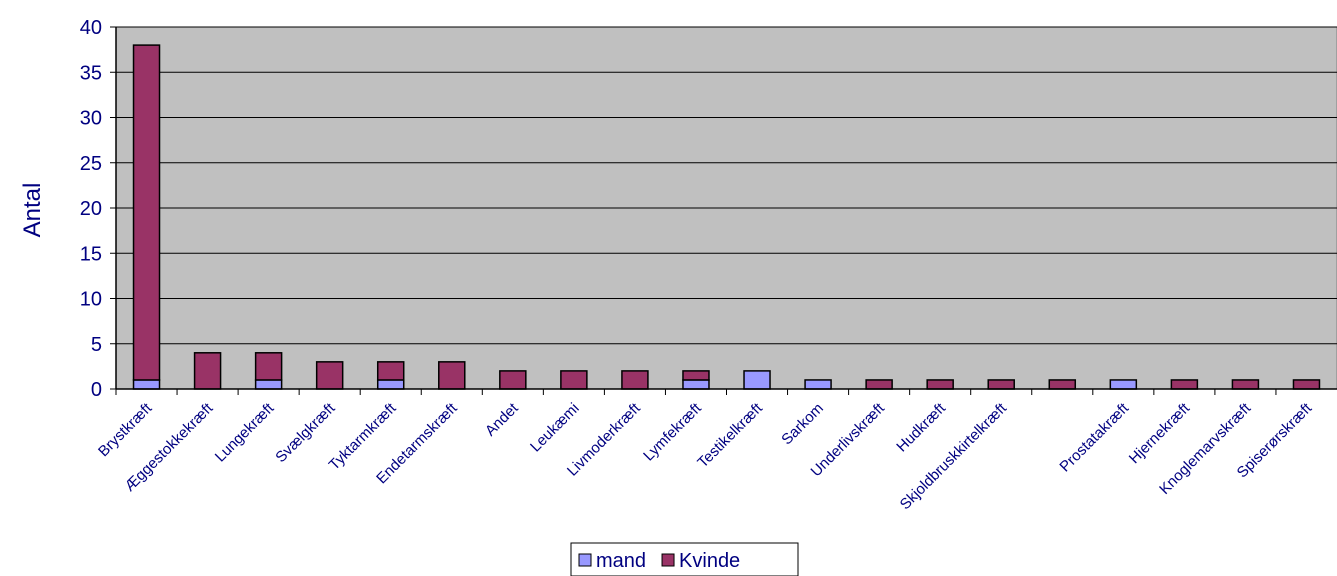 This screenshot has width=1337, height=576. I want to click on y-tick-label: 5, so click(96, 345).